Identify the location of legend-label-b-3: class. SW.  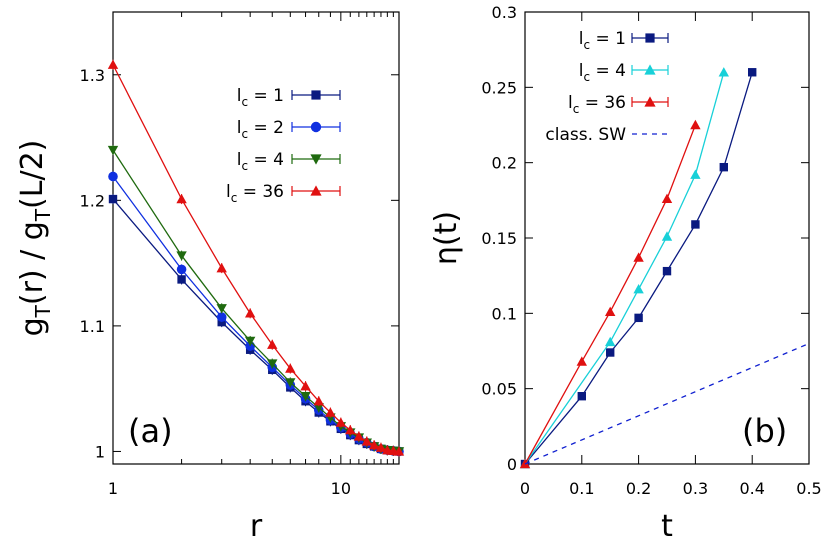
(585, 135).